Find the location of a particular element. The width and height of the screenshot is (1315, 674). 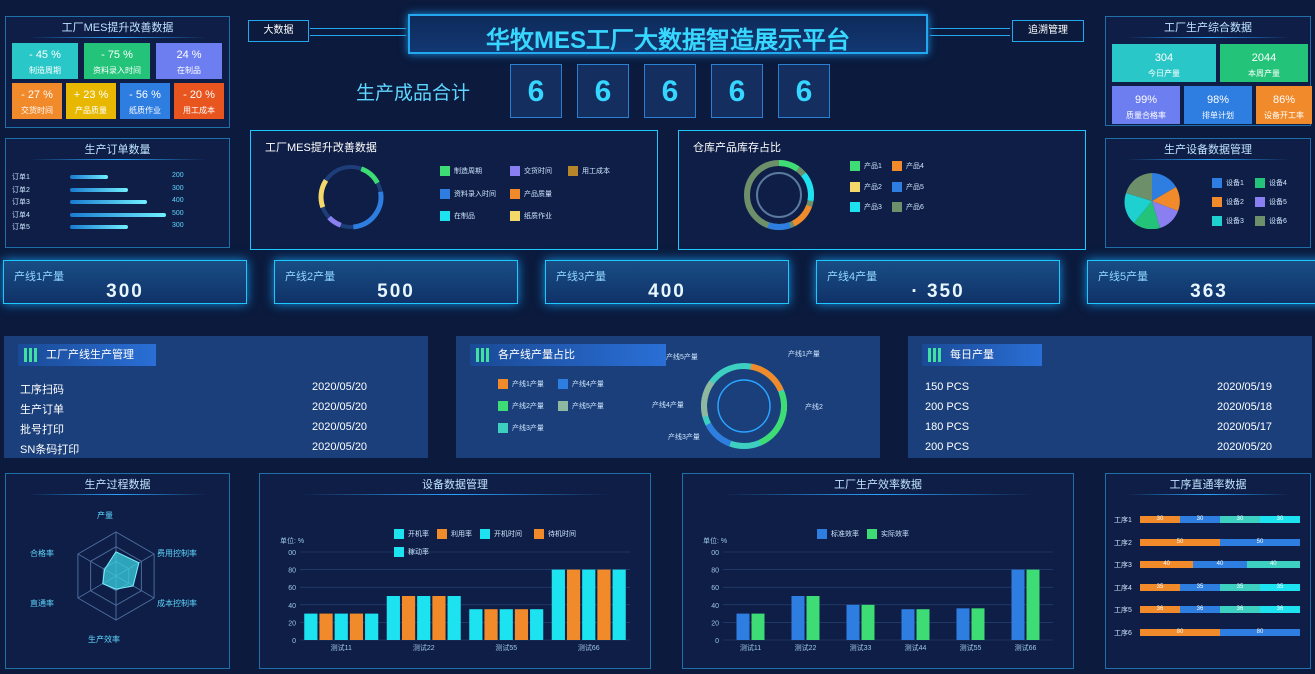

line-production-value: 400 is located at coordinates (667, 291).